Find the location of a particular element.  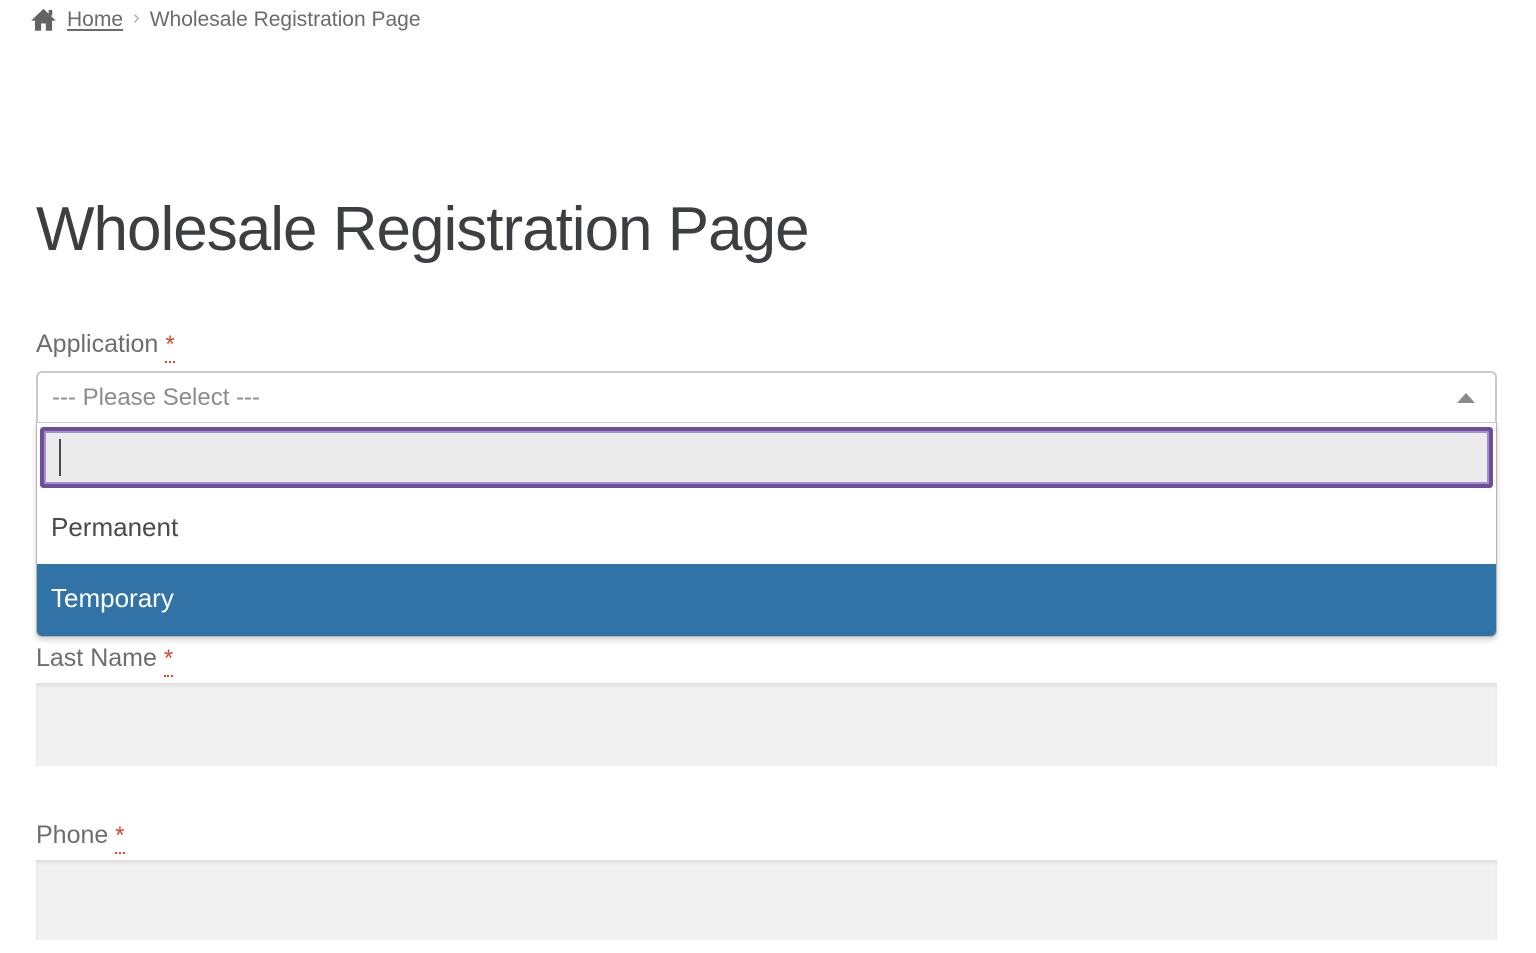

application-label: Application * is located at coordinates (766, 346).